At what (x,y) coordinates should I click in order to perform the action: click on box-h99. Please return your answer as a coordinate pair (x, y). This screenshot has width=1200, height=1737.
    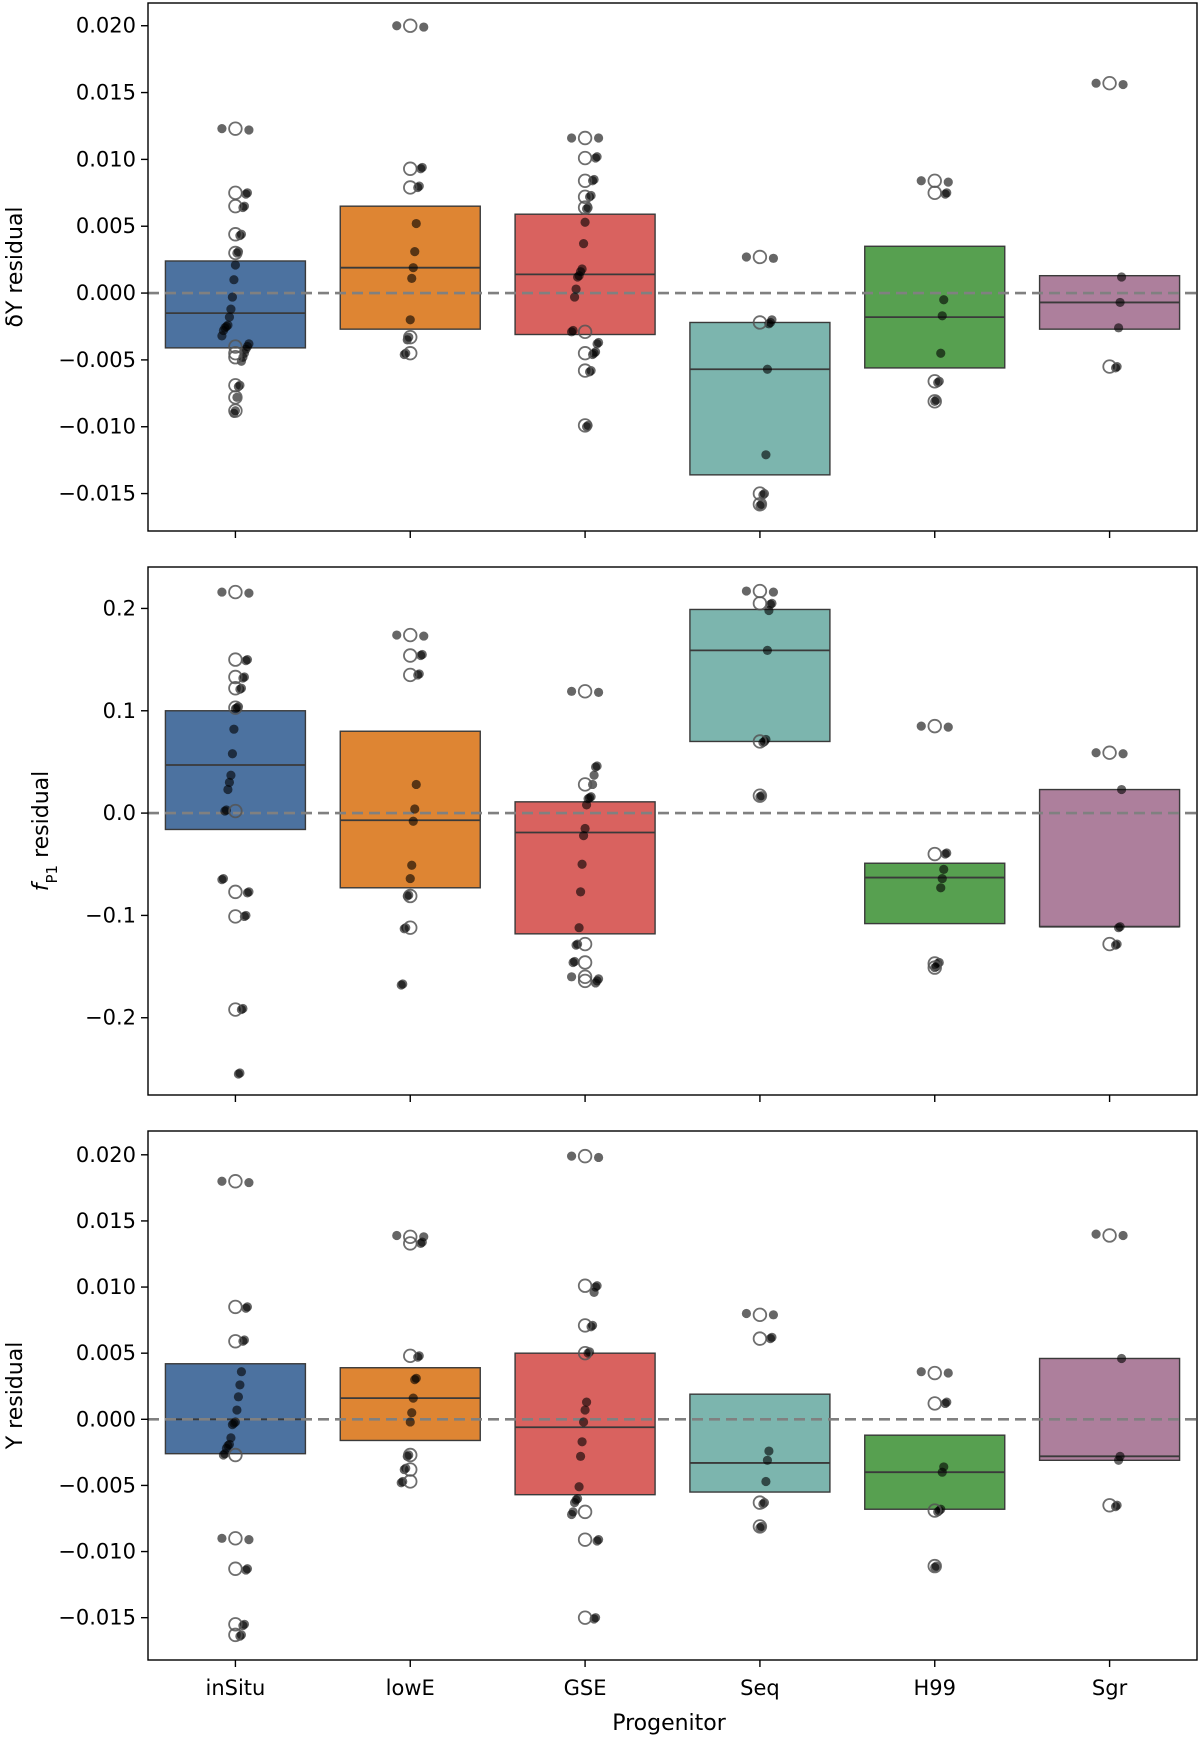
    Looking at the image, I should click on (935, 893).